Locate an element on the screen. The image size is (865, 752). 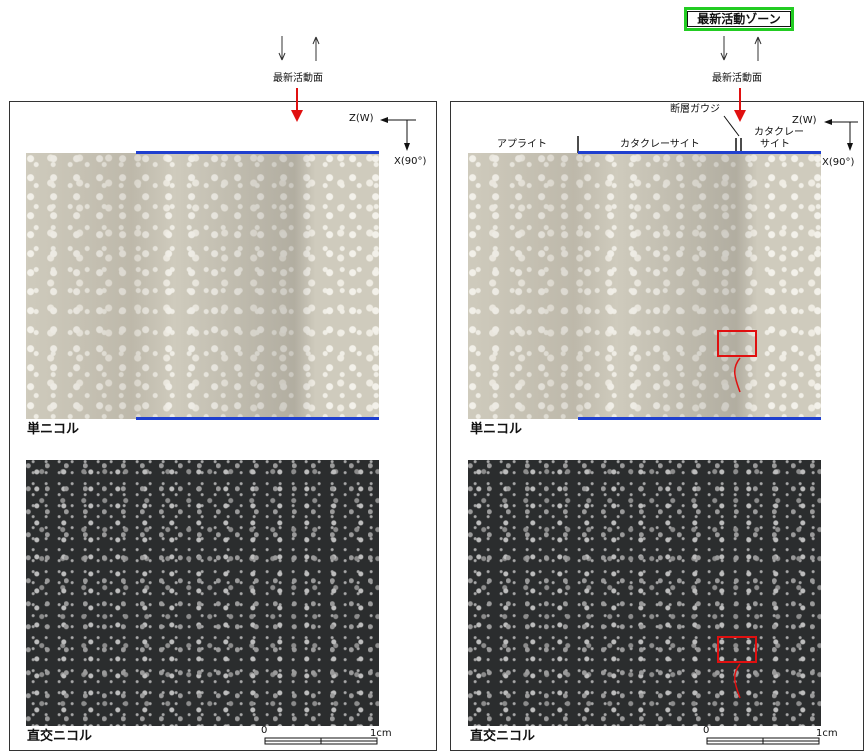
fault-gouge-label: 断層ガウジ is located at coordinates (695, 109).